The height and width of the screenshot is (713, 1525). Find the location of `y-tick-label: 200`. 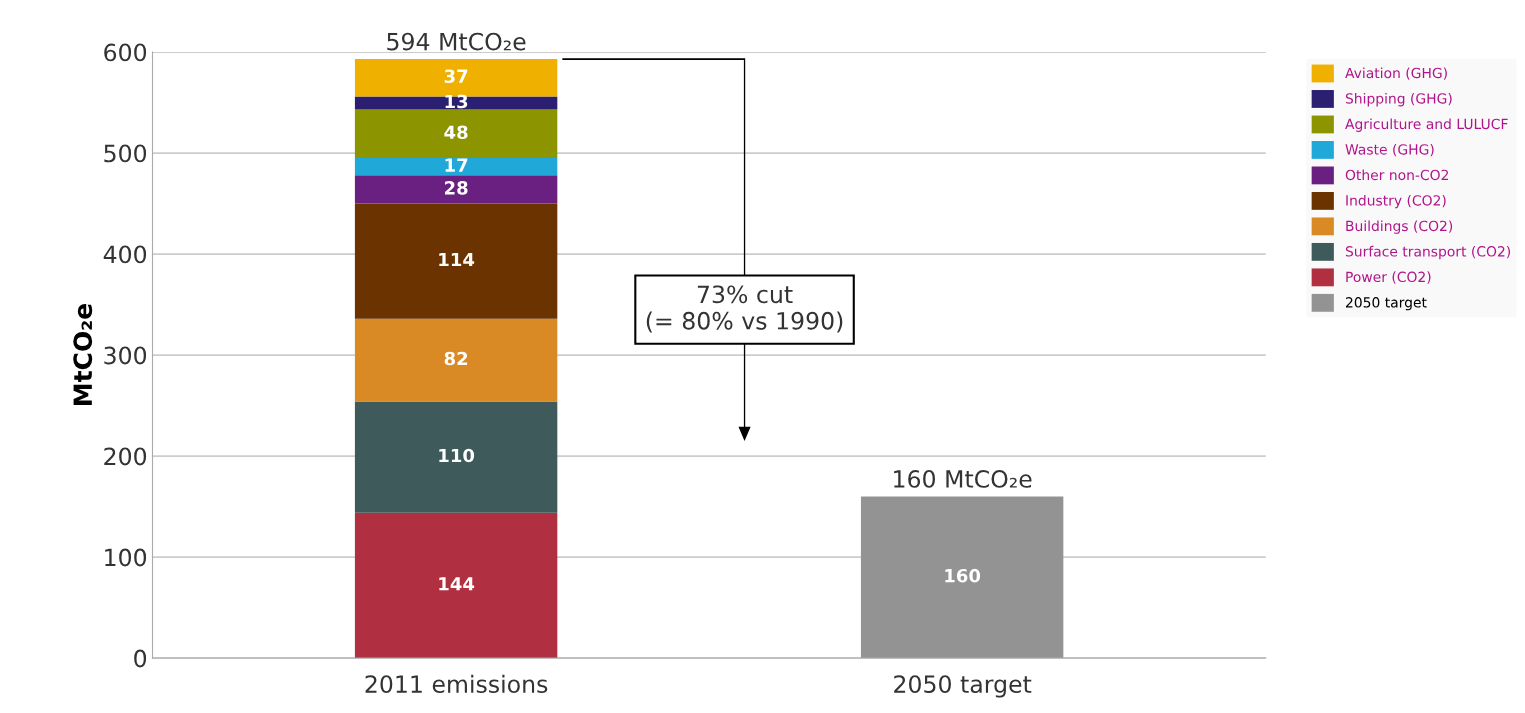

y-tick-label: 200 is located at coordinates (125, 456).